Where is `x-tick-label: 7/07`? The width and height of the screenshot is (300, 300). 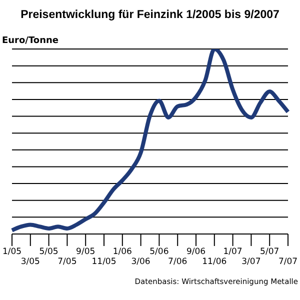
x-tick-label: 7/07 is located at coordinates (288, 262).